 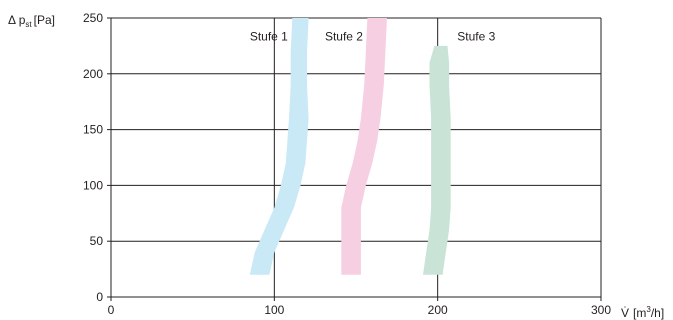 I want to click on annotation-stufe-3: Stufe 3, so click(x=476, y=36).